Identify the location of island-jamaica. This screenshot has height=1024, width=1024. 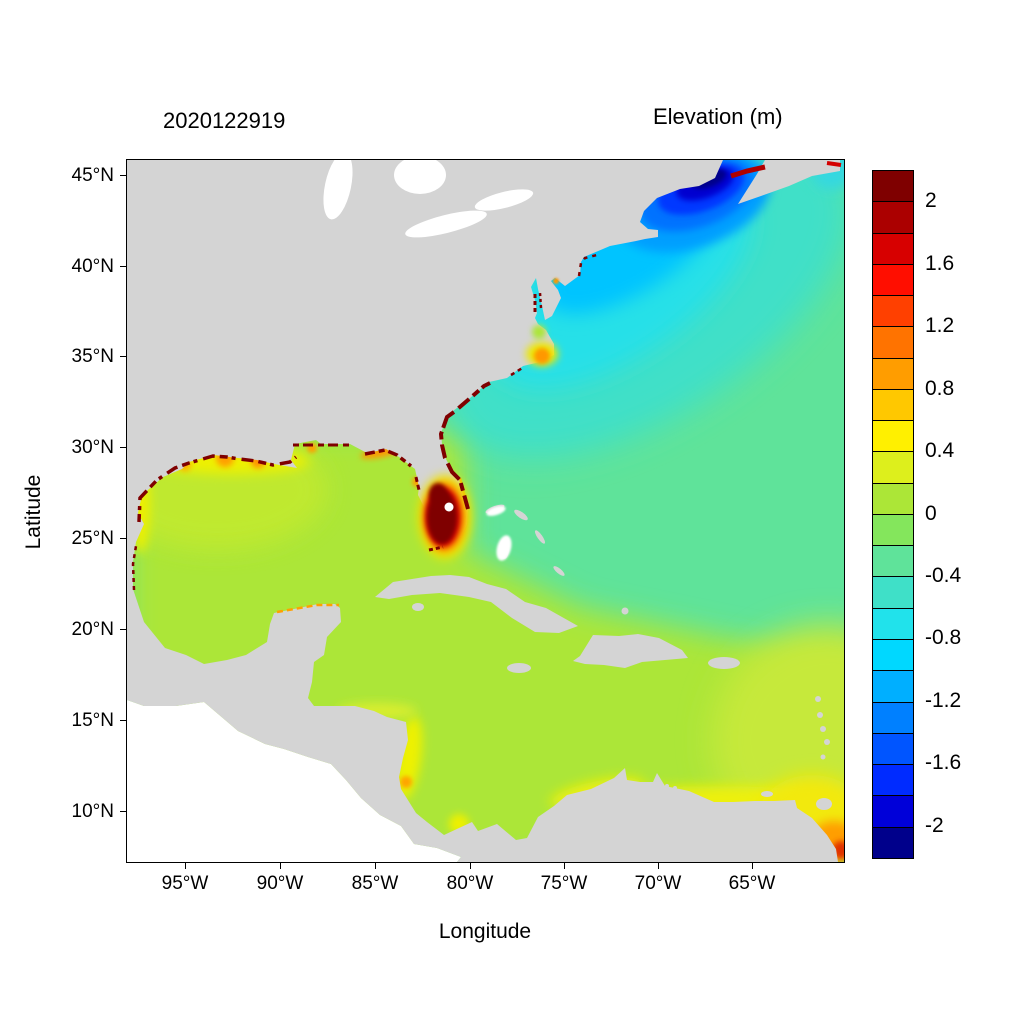
(519, 668).